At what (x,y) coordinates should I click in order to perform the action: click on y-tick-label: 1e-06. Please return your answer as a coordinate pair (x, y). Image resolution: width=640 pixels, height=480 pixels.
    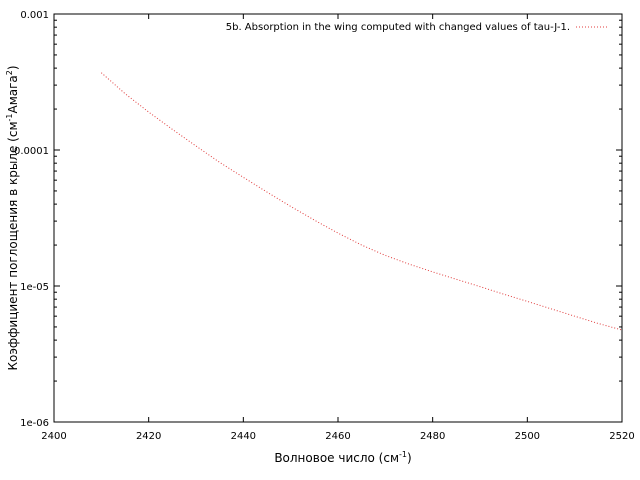
    Looking at the image, I should click on (34, 423).